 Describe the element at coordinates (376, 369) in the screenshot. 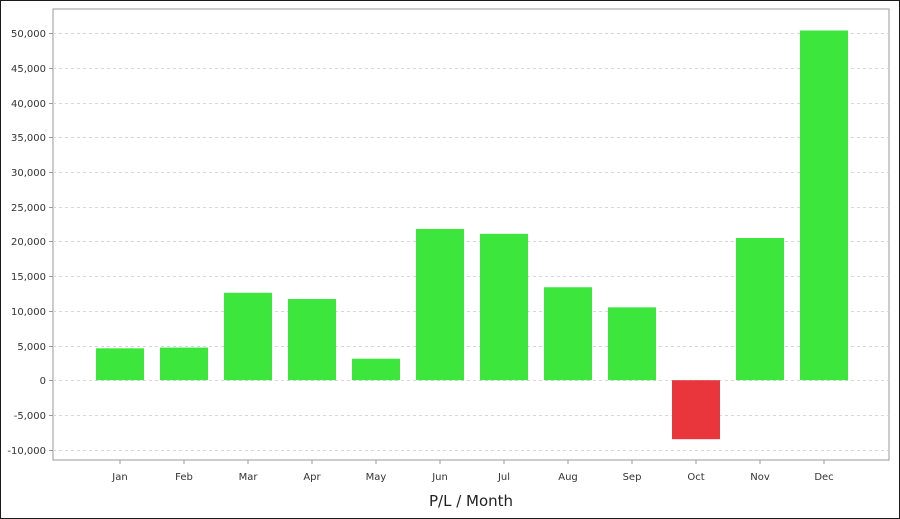

I see `bar-may` at that location.